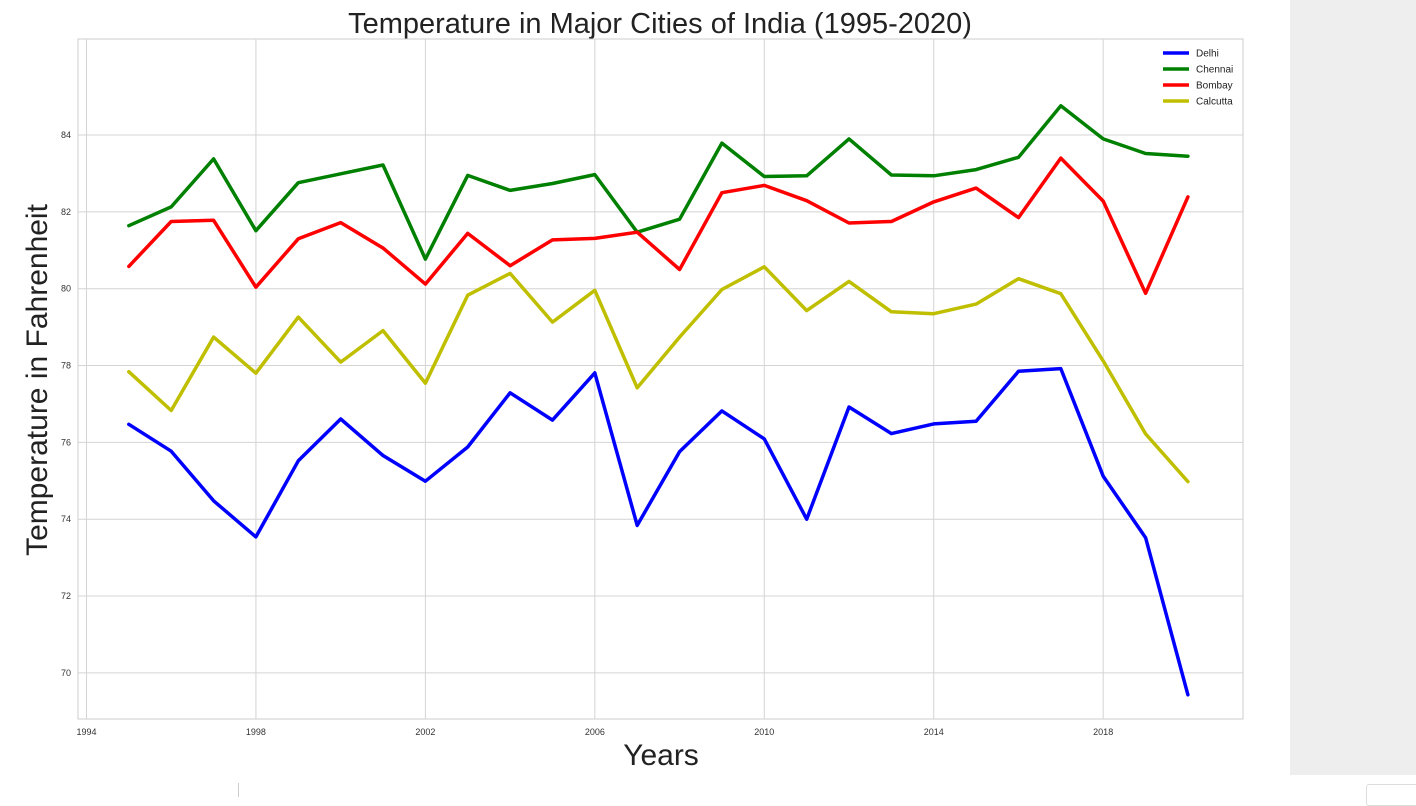 This screenshot has width=1416, height=806. What do you see at coordinates (661, 755) in the screenshot?
I see `x-axis-label: Years` at bounding box center [661, 755].